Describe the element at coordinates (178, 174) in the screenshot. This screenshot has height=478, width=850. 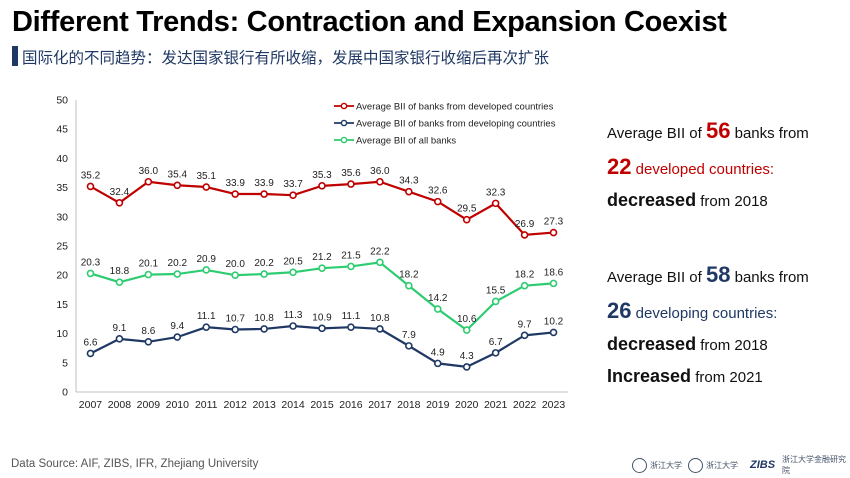
I see `data-label: 35.4` at that location.